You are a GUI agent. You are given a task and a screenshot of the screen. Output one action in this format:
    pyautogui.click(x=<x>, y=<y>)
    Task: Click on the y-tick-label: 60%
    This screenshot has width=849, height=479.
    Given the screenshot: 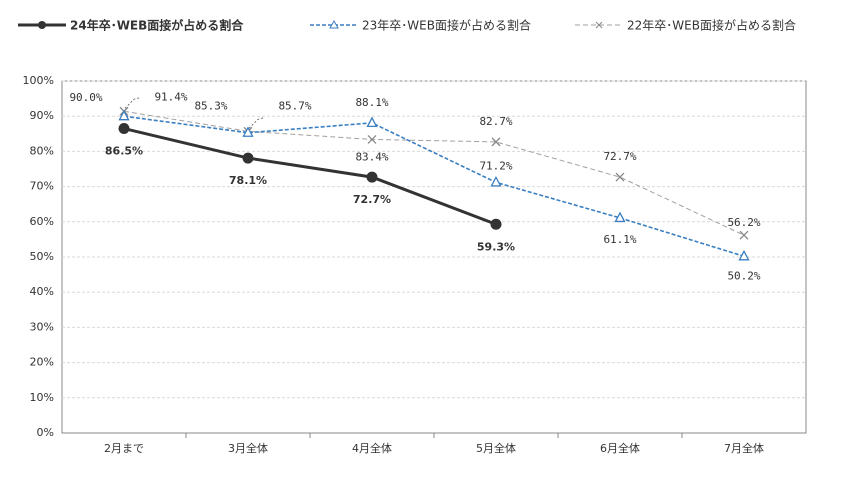 What is the action you would take?
    pyautogui.click(x=42, y=221)
    